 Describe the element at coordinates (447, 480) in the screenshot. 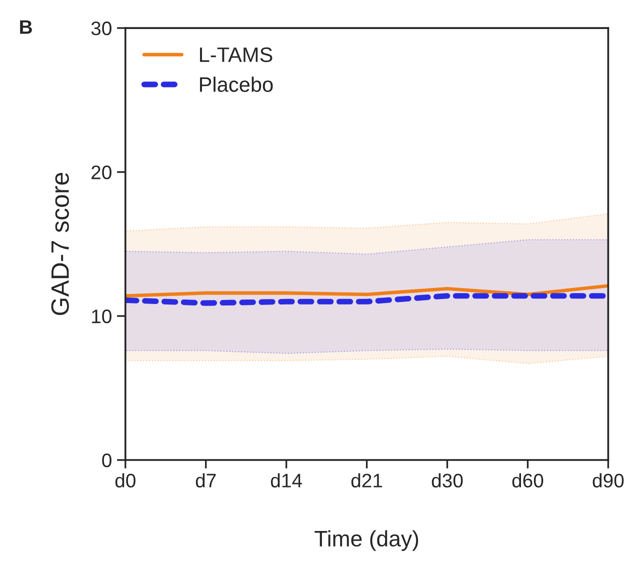

I see `x-tick-label: d30` at that location.